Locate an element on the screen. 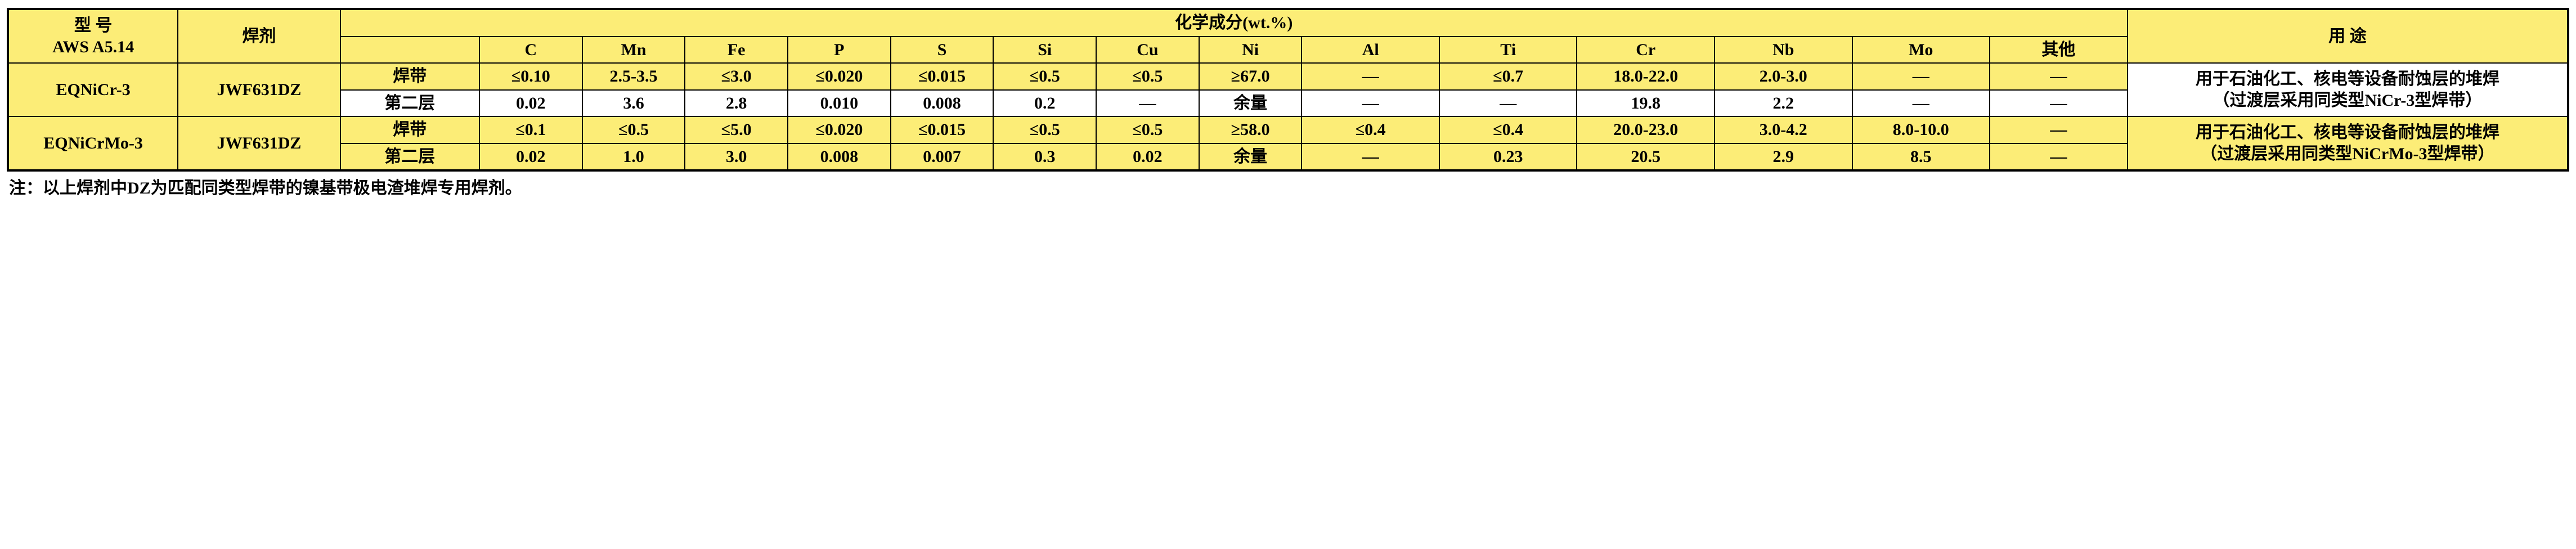 Image resolution: width=2576 pixels, height=549 pixels. cell-value: 18.0-22.0 is located at coordinates (1645, 76).